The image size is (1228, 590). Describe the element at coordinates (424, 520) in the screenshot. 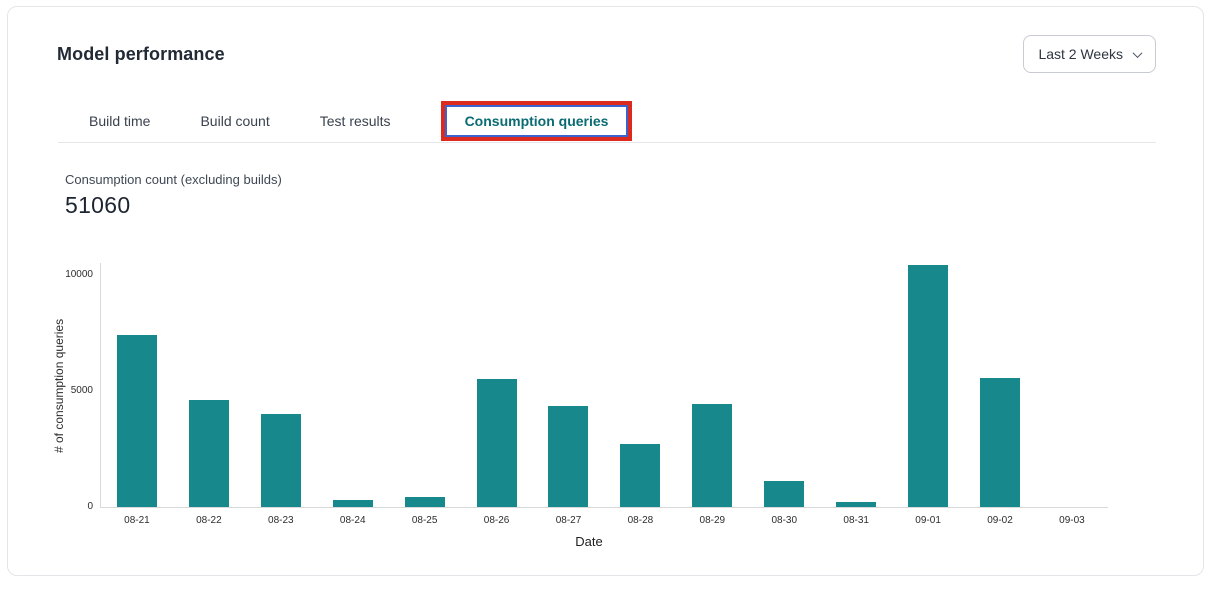

I see `x-tick-label: 08-25` at that location.